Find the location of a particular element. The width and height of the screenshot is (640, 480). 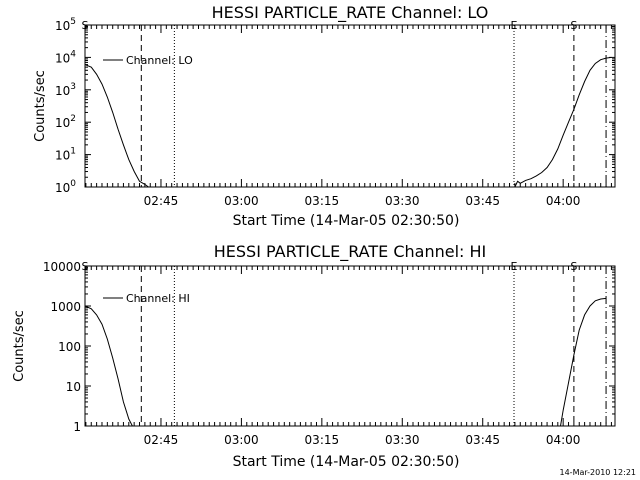

footer-timestamp: 14-Mar-2010 12:21 is located at coordinates (598, 472).